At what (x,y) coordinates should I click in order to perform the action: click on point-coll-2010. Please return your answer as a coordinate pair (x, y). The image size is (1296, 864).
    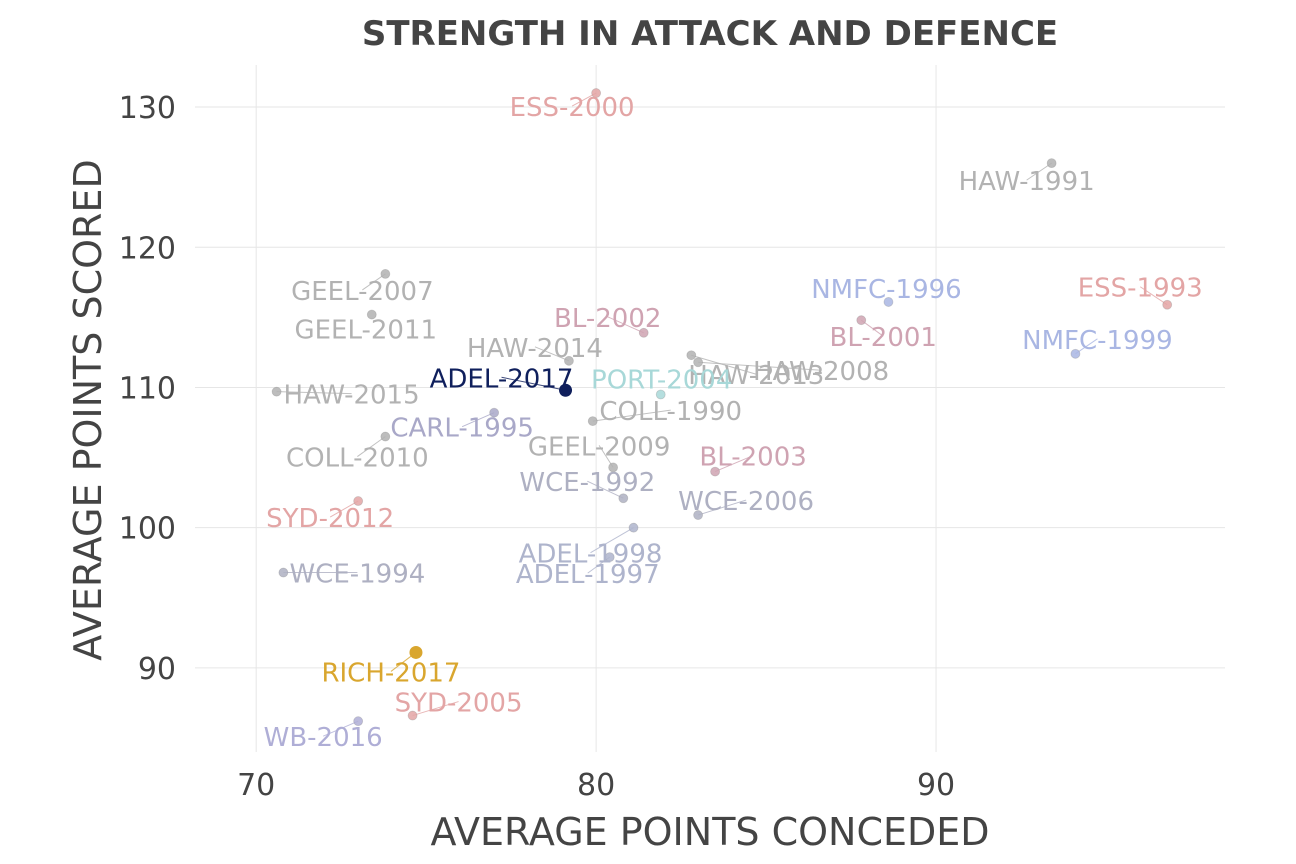
    Looking at the image, I should click on (385, 436).